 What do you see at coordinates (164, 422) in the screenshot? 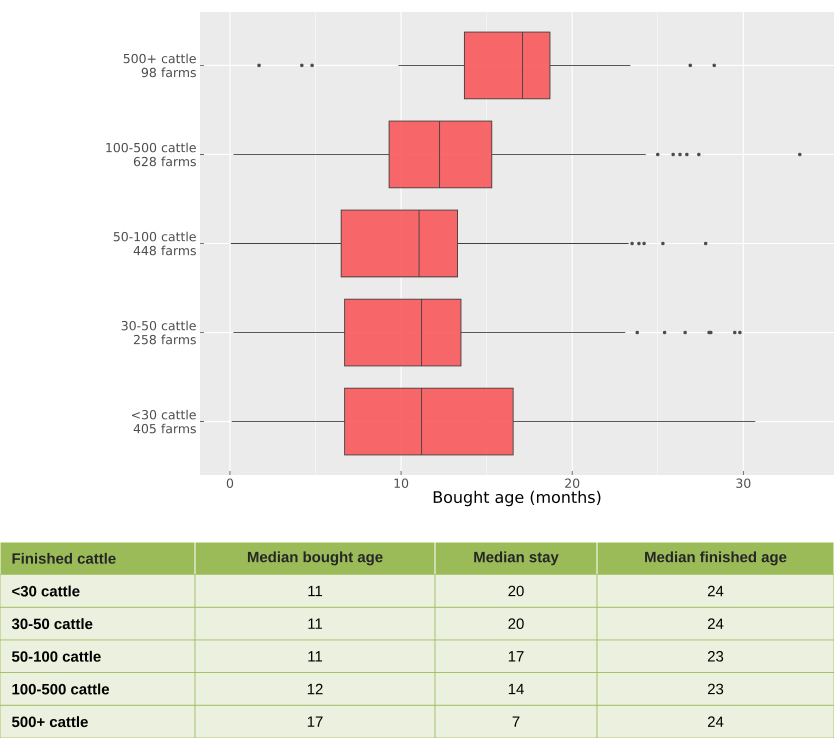
I see `y-tick-label: <30 cattle 405 farms` at bounding box center [164, 422].